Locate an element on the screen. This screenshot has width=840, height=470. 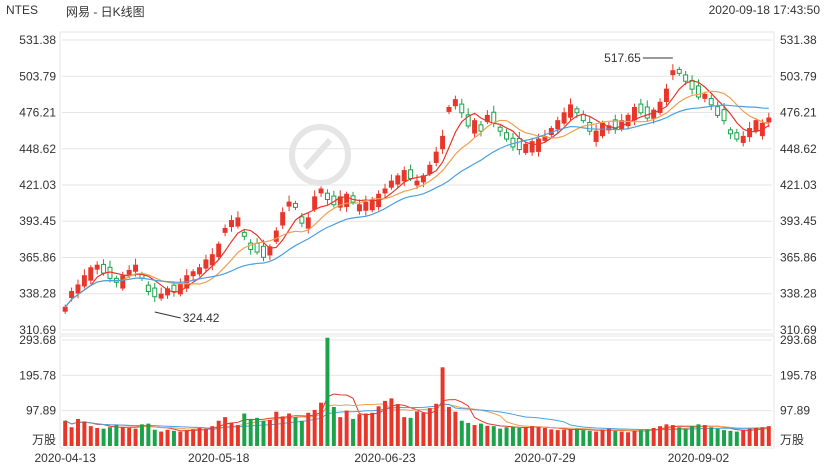
volume-ma10-line is located at coordinates (416, 417).